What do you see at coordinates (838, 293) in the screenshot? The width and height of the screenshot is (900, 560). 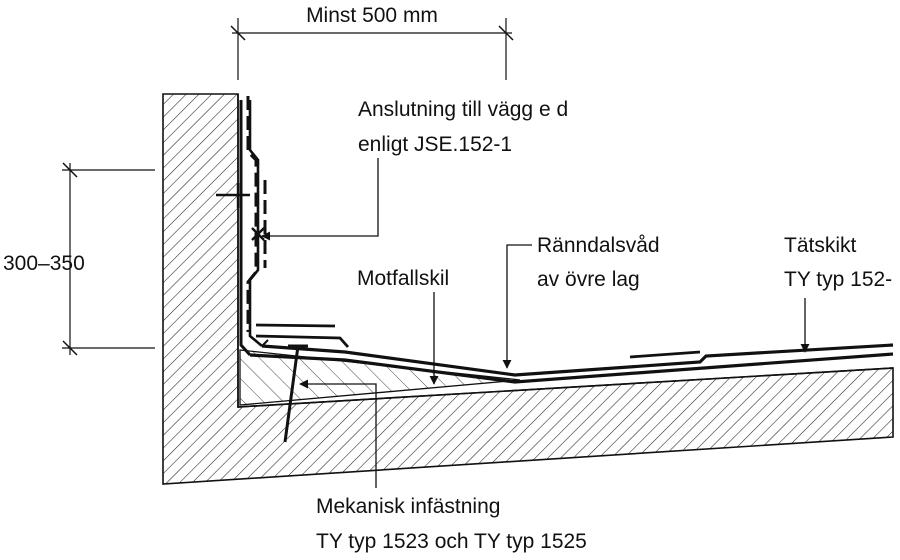 I see `membrane-leader: Tätskikt TY typ 152-` at bounding box center [838, 293].